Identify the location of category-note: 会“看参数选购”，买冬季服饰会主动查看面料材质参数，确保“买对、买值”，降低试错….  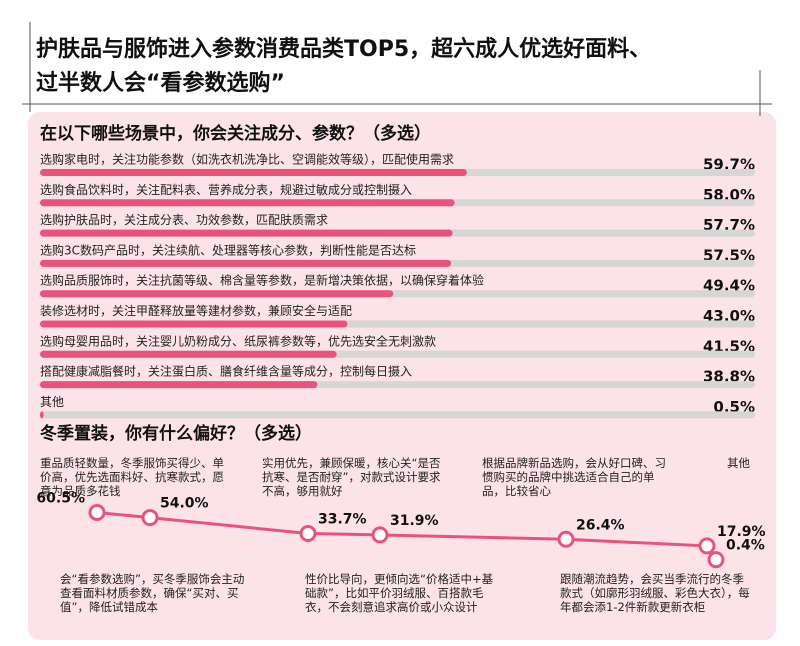
(152, 593).